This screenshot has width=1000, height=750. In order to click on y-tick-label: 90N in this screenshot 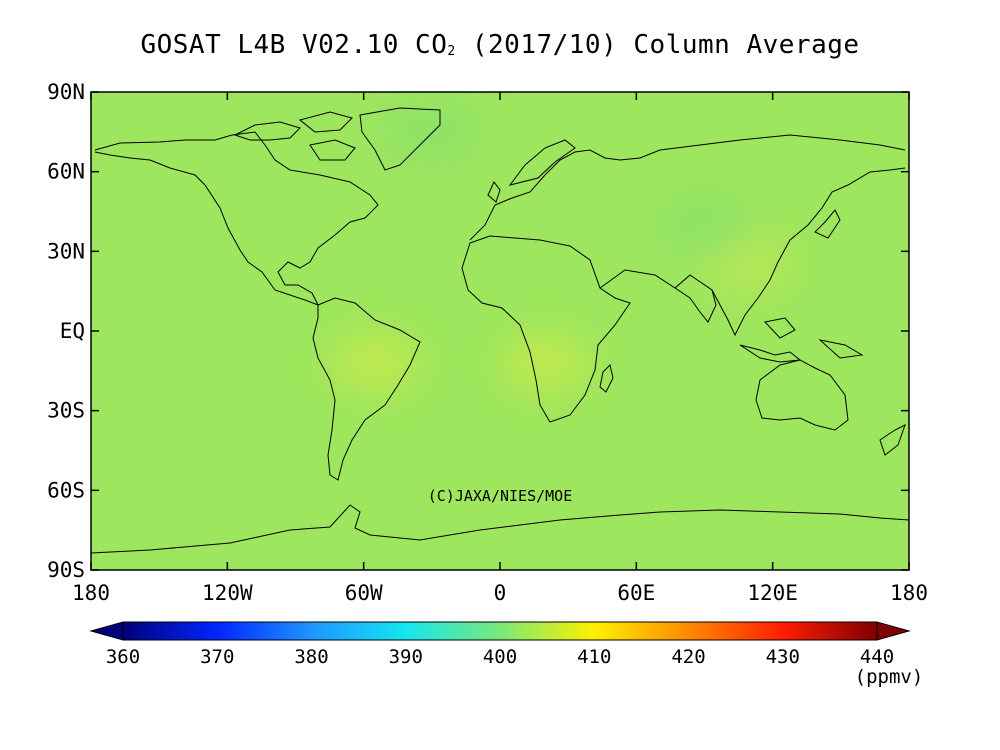, I will do `click(66, 92)`.